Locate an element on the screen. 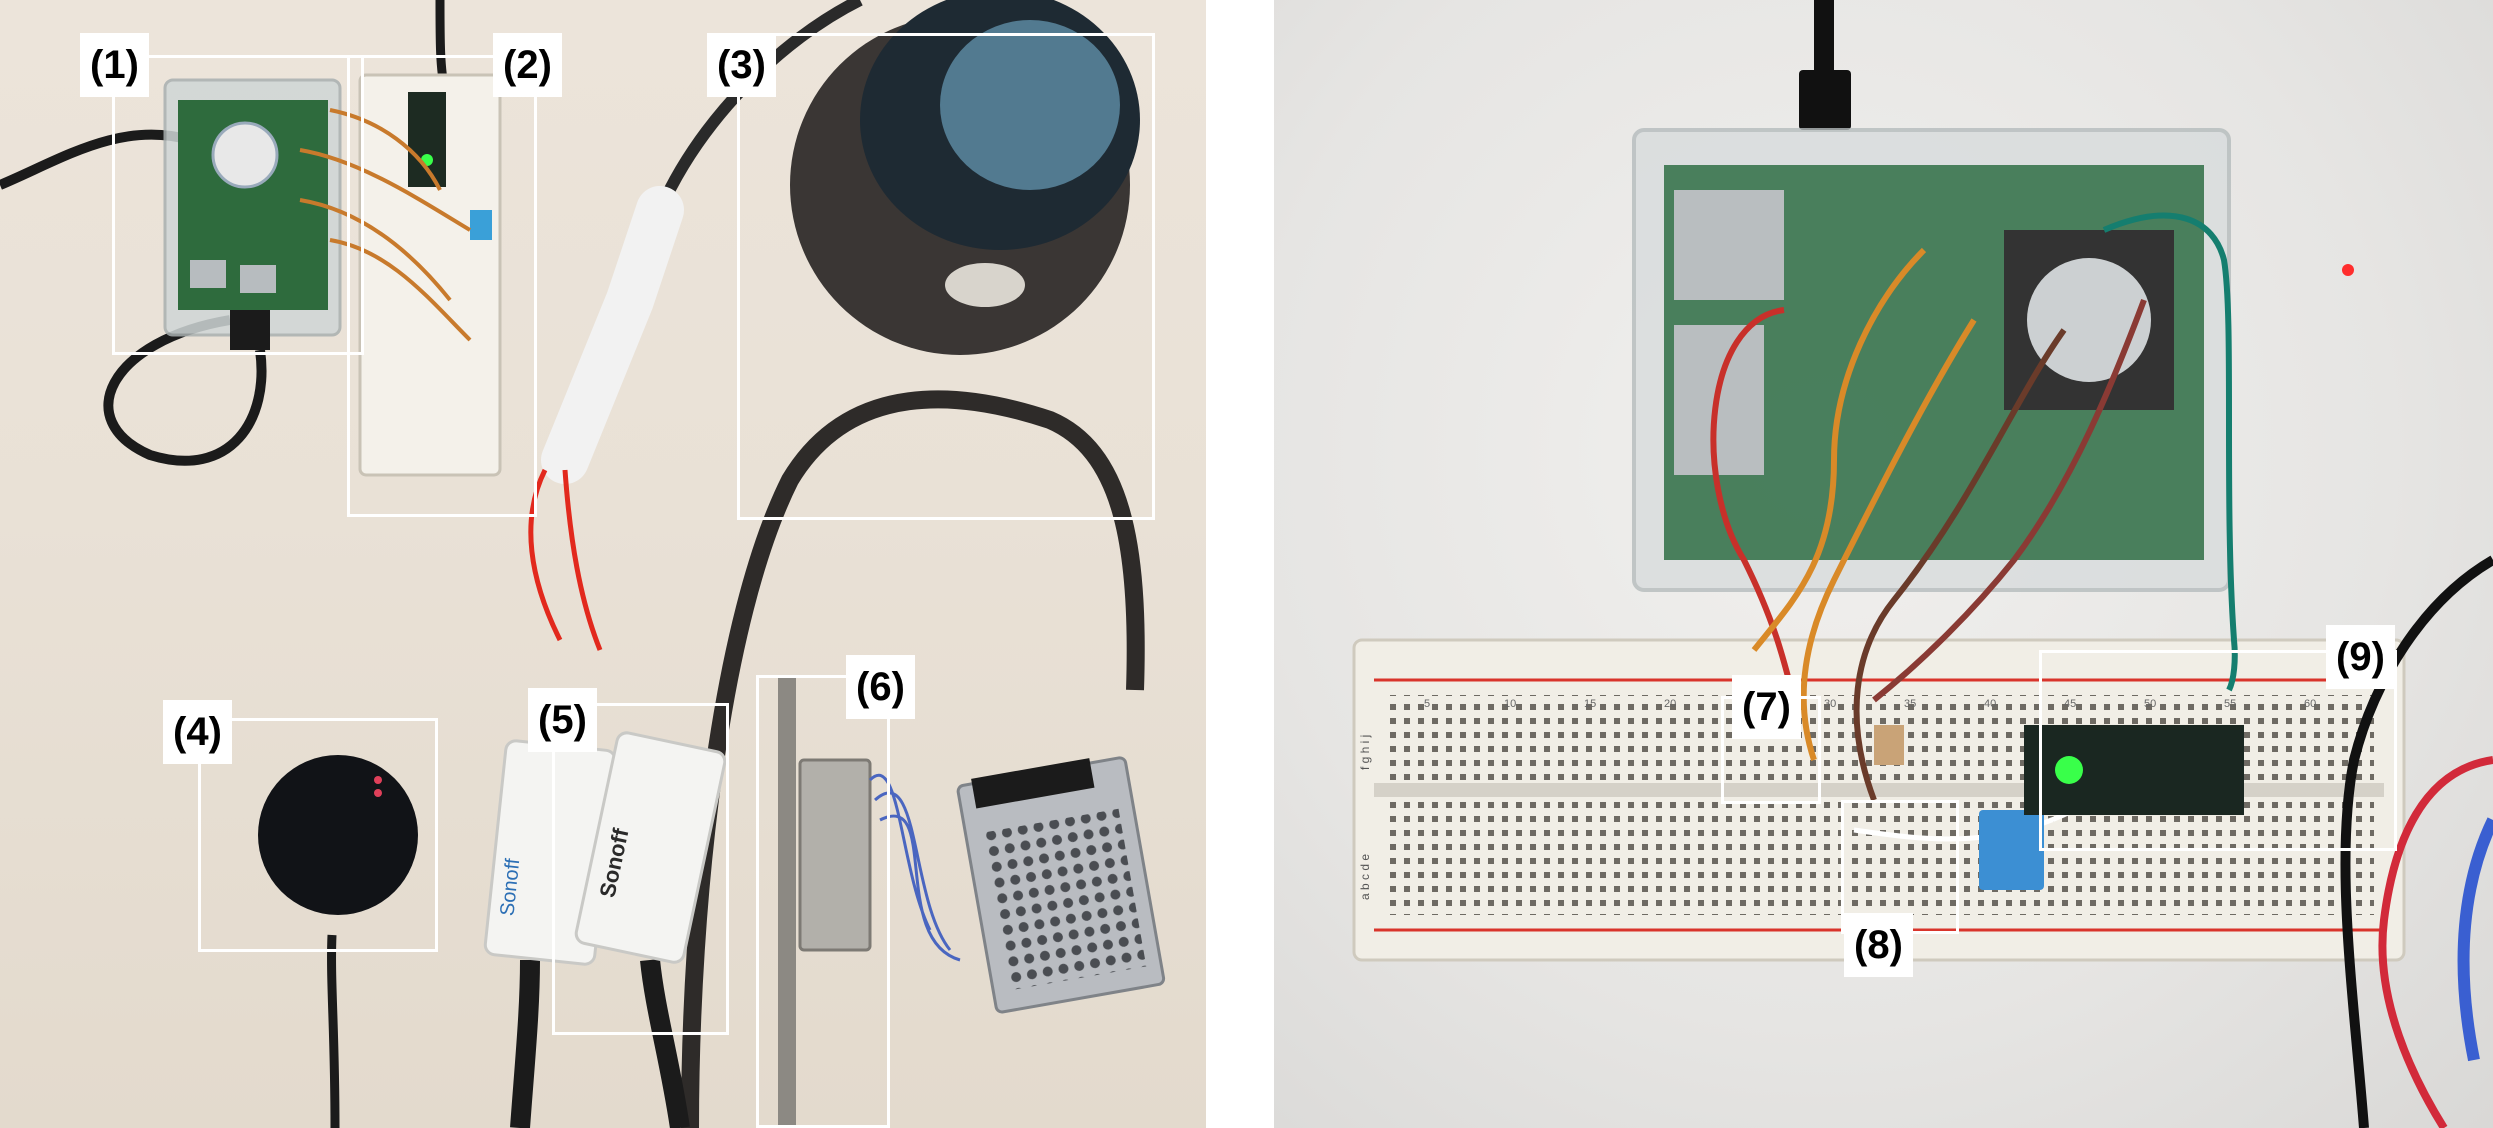  wire-white is located at coordinates (1964, 824).